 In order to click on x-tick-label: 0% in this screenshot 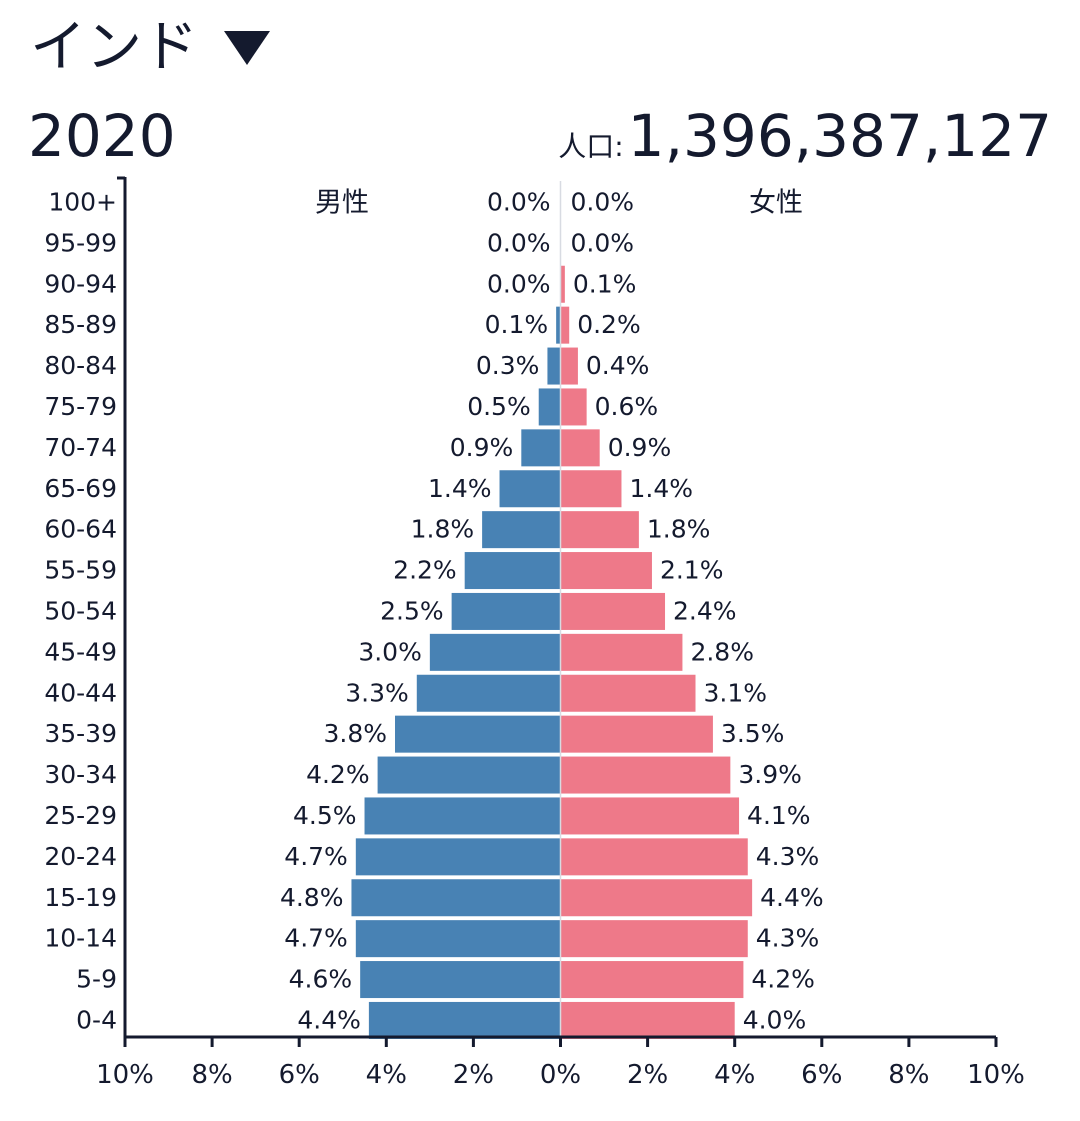, I will do `click(560, 1075)`.